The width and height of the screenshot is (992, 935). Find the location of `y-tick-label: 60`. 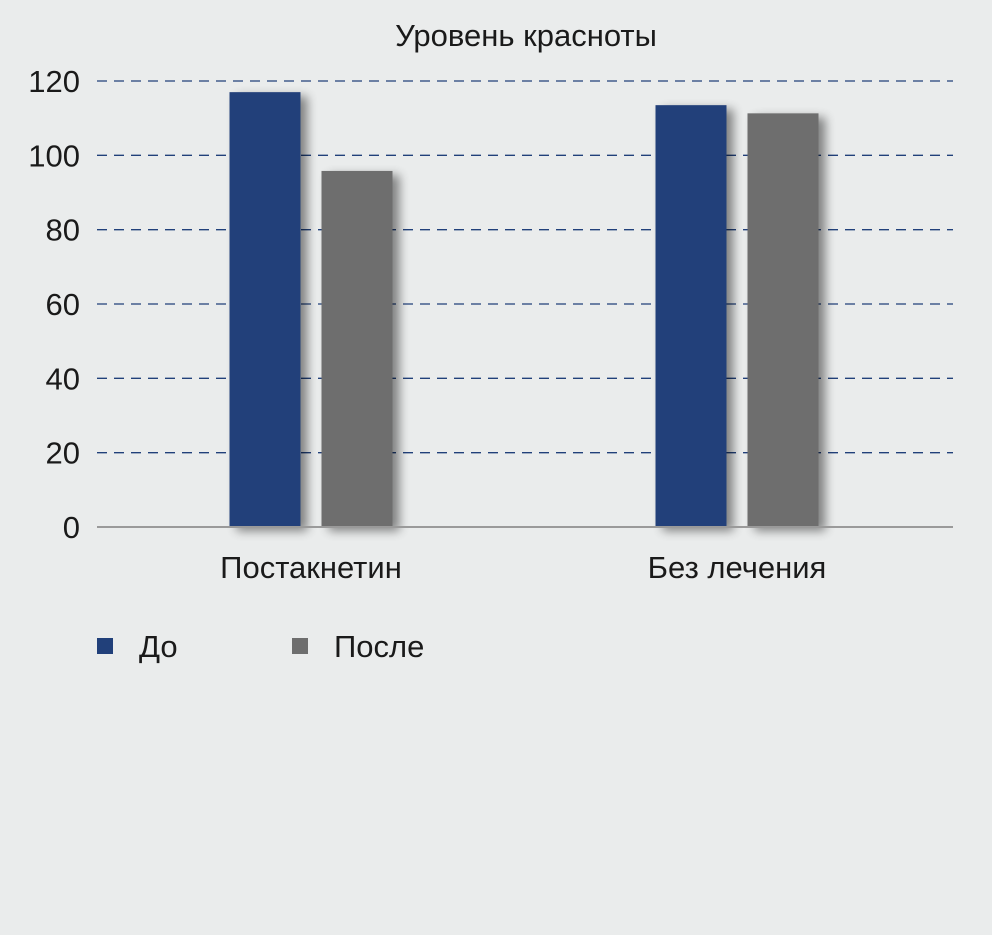

y-tick-label: 60 is located at coordinates (63, 304).